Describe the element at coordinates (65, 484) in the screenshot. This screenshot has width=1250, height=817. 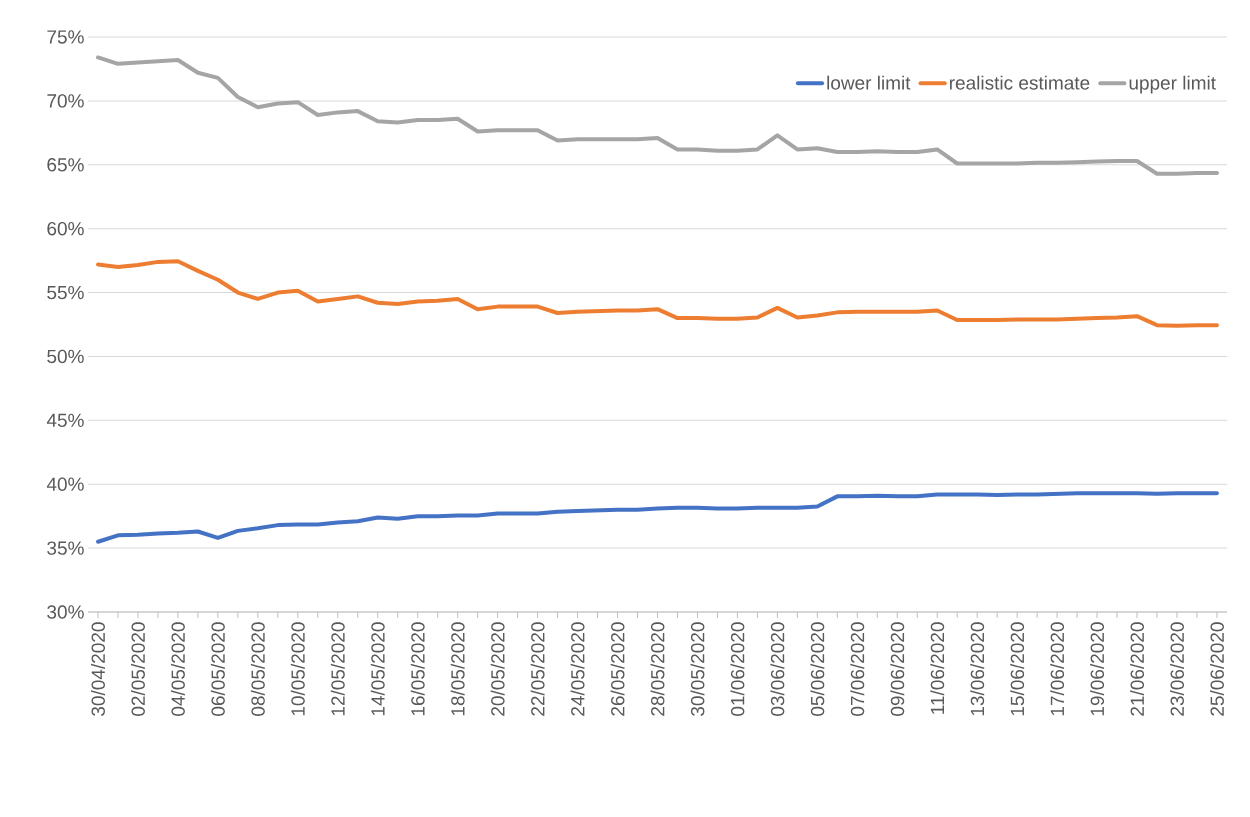
I see `y-tick-label: 40%` at that location.